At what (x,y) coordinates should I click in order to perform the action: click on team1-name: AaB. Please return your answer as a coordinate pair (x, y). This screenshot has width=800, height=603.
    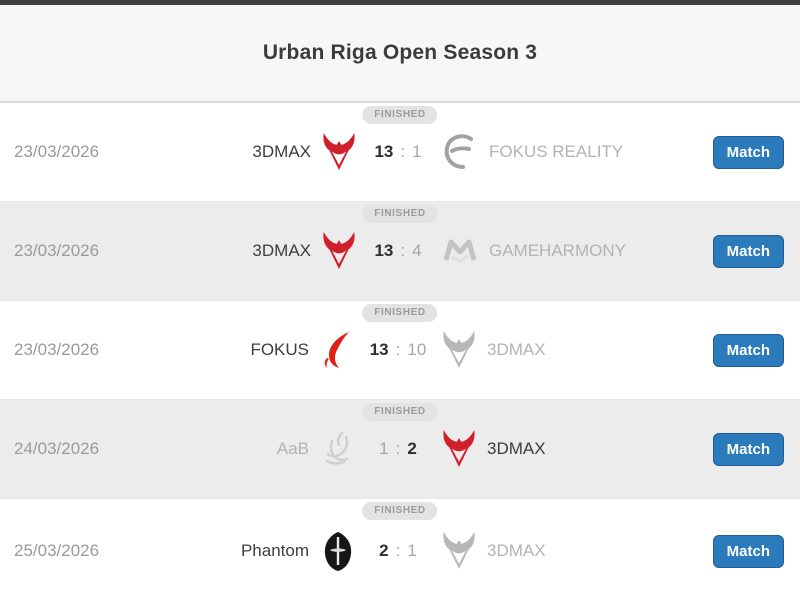
    Looking at the image, I should click on (292, 448).